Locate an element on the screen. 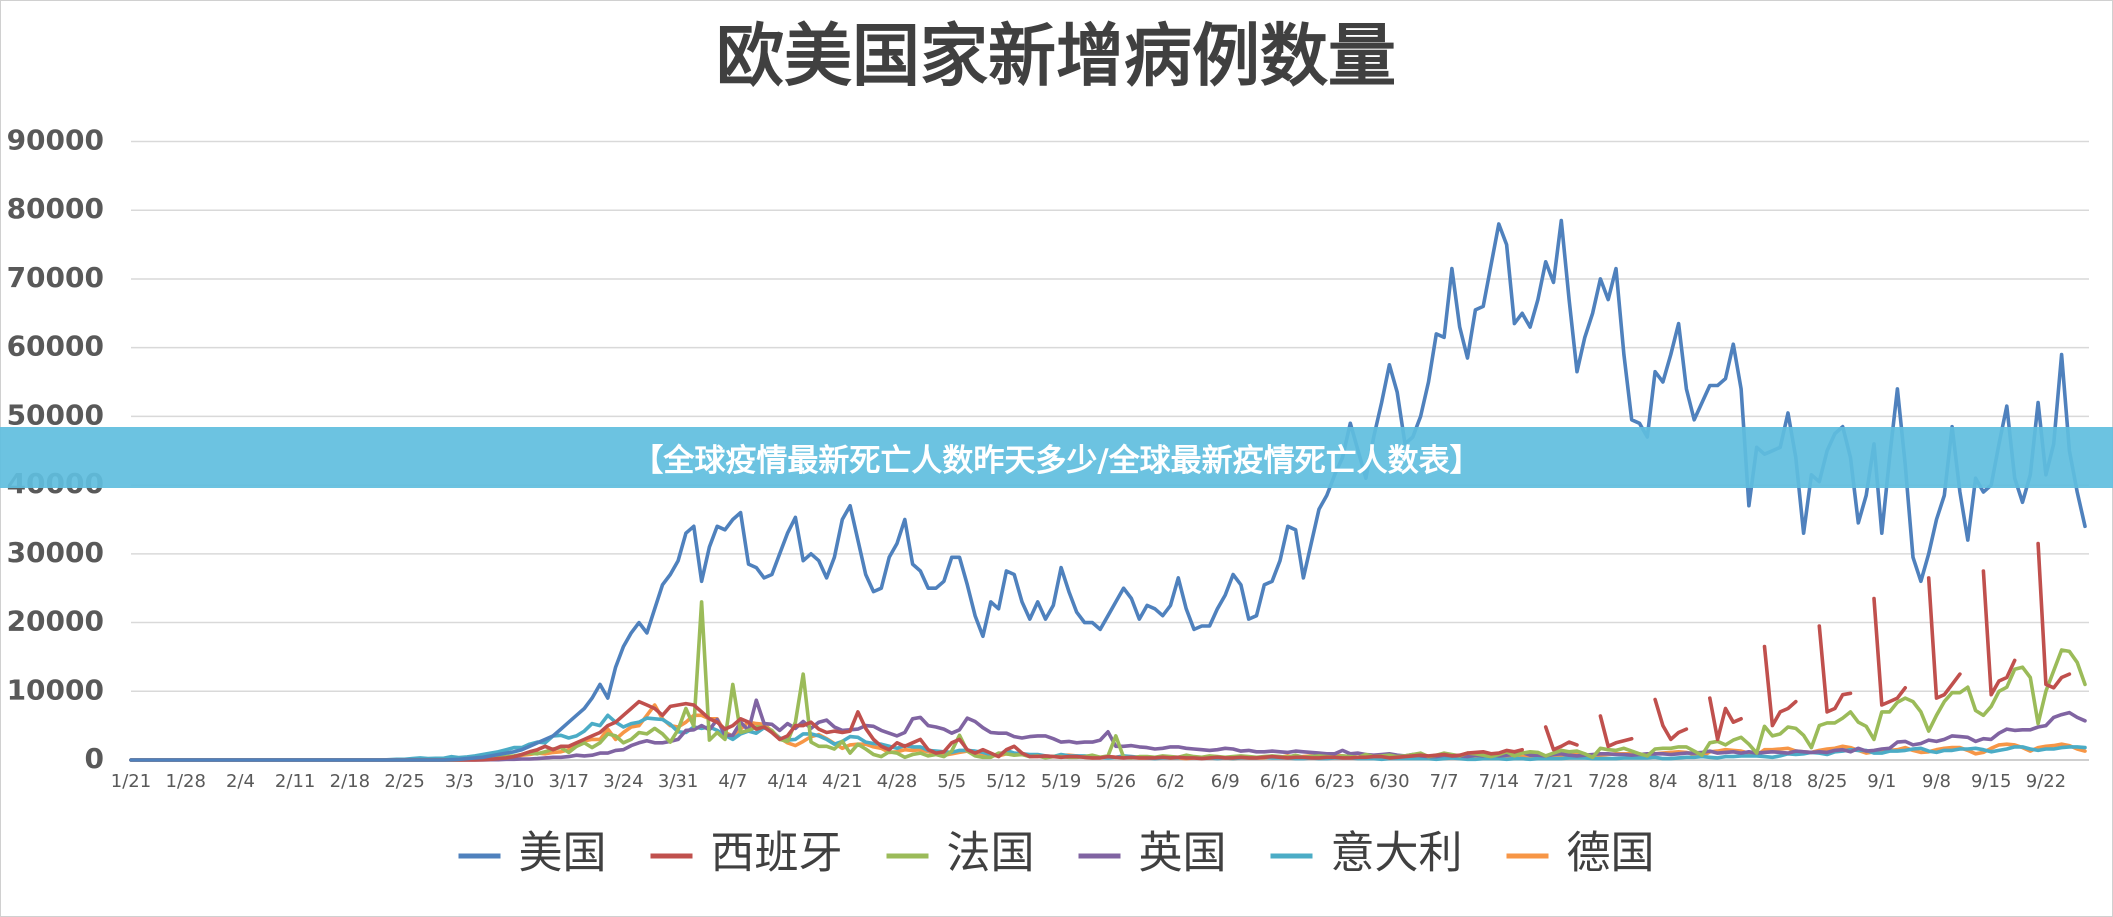  x-tick-label: 2/11 is located at coordinates (295, 781).